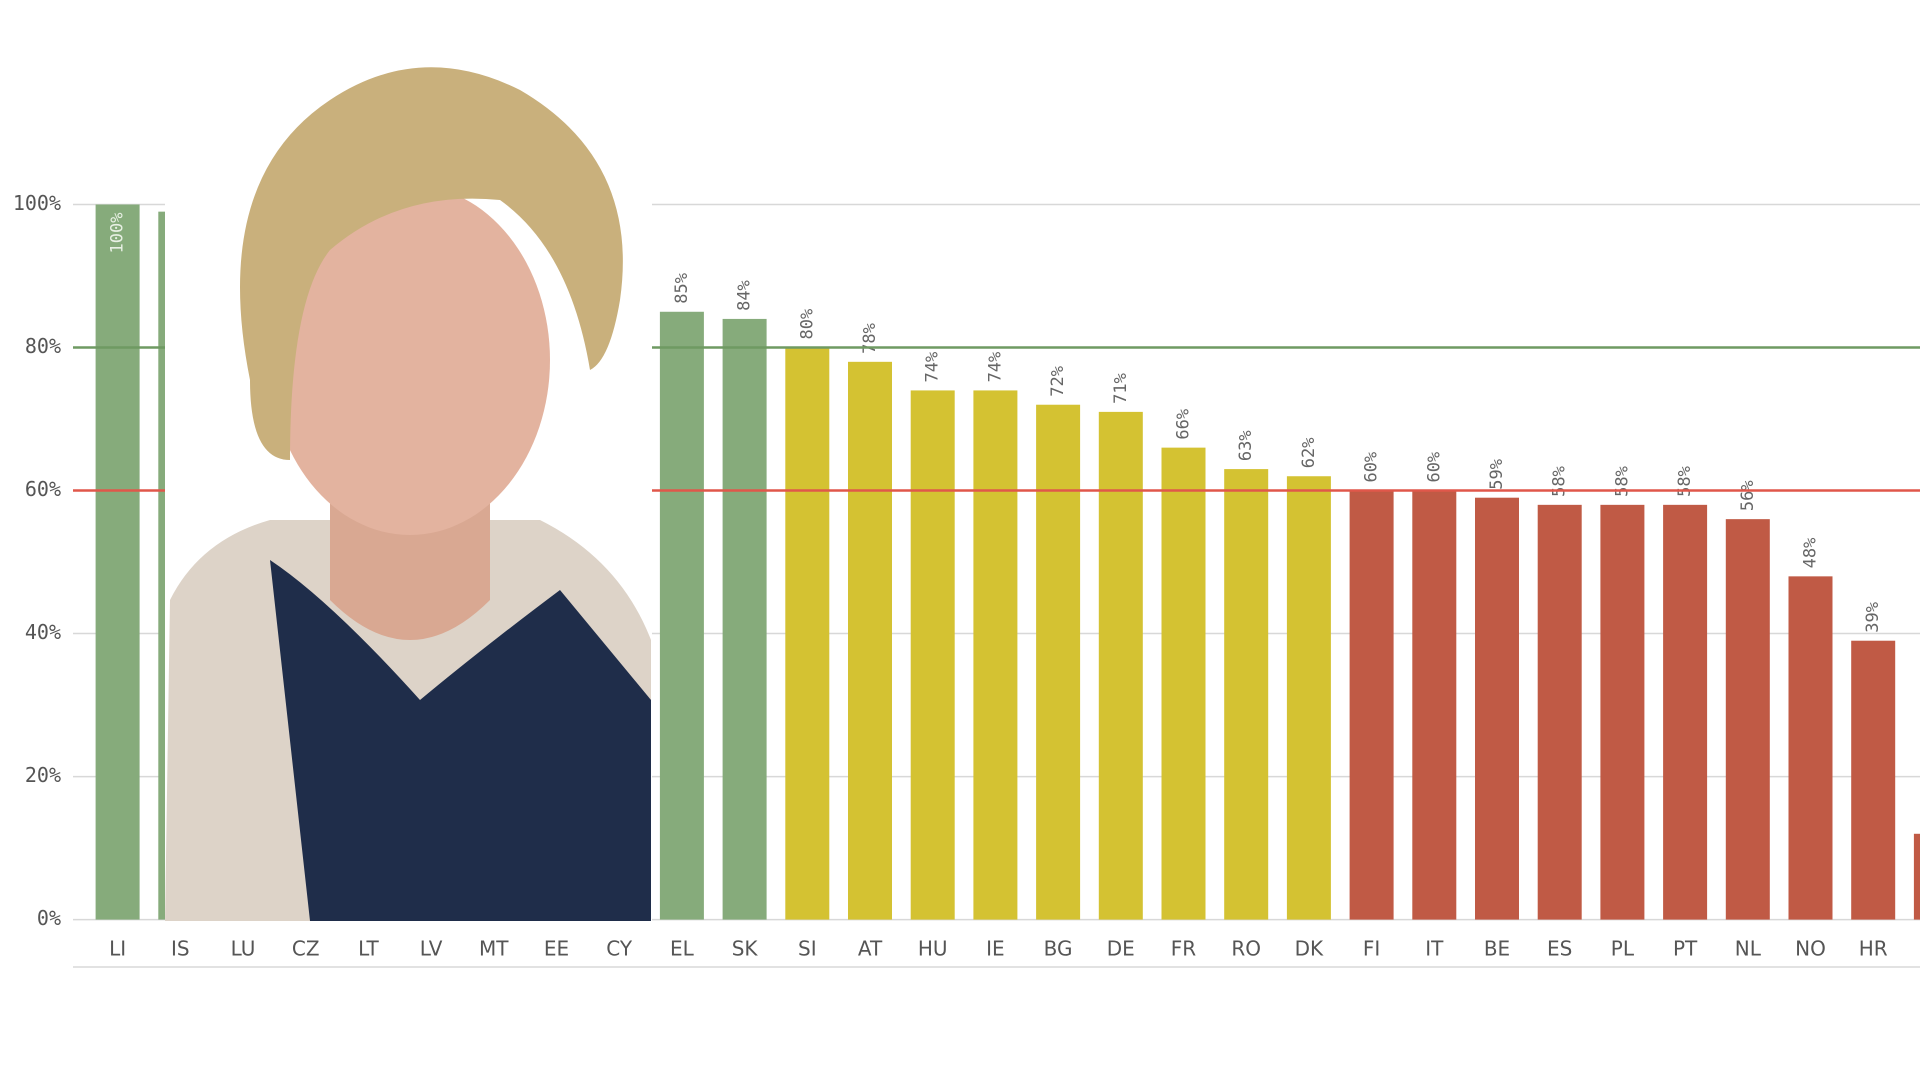 The height and width of the screenshot is (1079, 1920). Describe the element at coordinates (494, 949) in the screenshot. I see `x-tick-label: MT` at that location.